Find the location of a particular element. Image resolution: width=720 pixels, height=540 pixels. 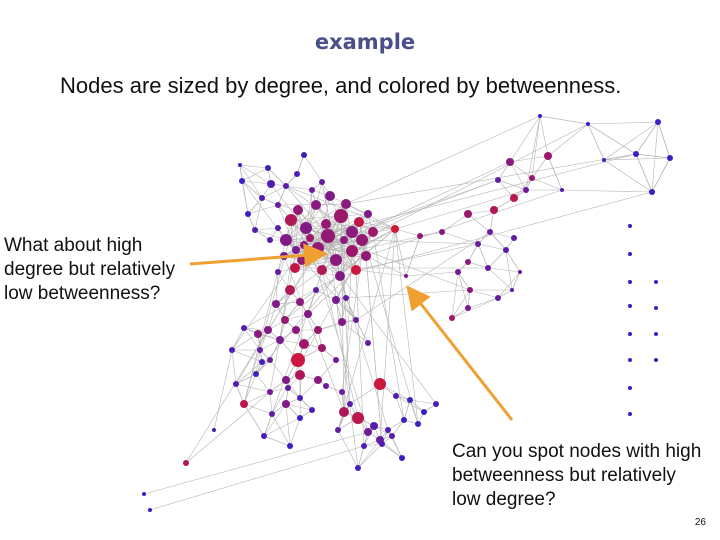

page-number: 26 is located at coordinates (700, 522).